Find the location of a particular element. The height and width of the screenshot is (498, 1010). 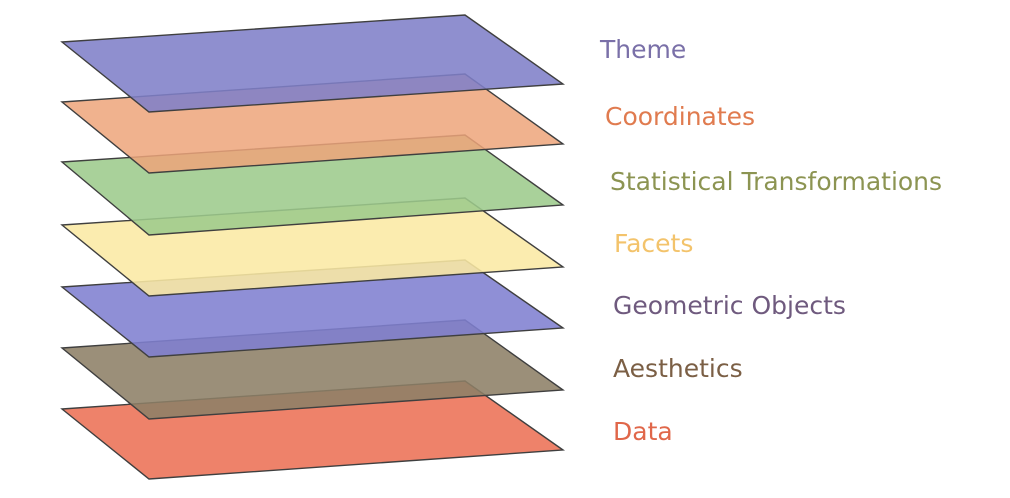

layer-label-data: Data is located at coordinates (643, 431).